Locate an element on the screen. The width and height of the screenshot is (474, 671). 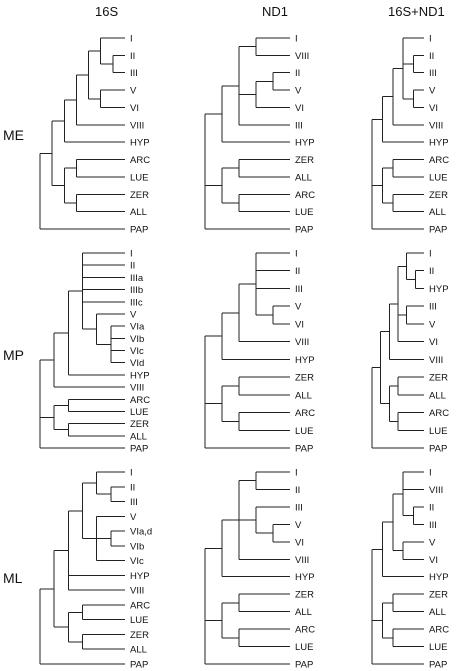
row-labels: ME MP ML is located at coordinates (13, 356).